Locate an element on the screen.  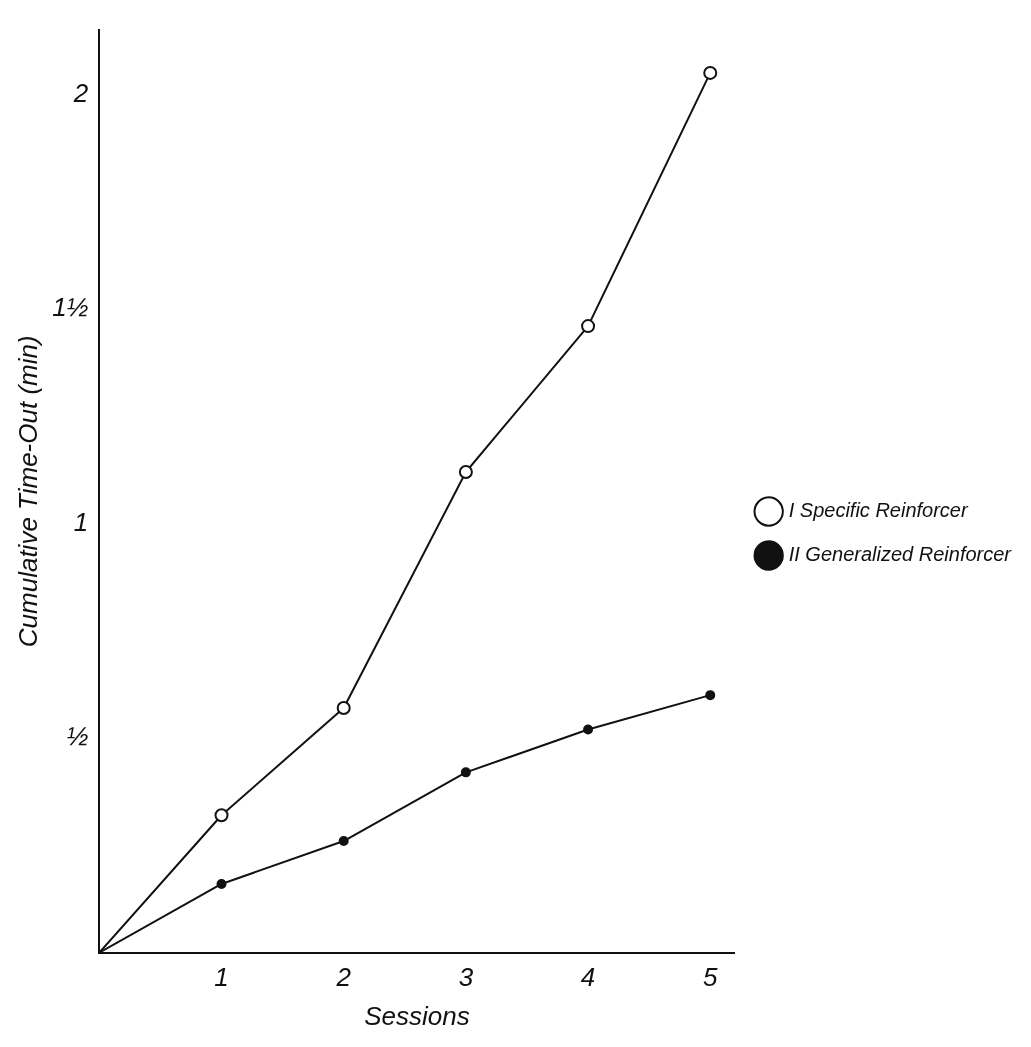
legend-label: I Specific Reinforcer is located at coordinates (878, 510).